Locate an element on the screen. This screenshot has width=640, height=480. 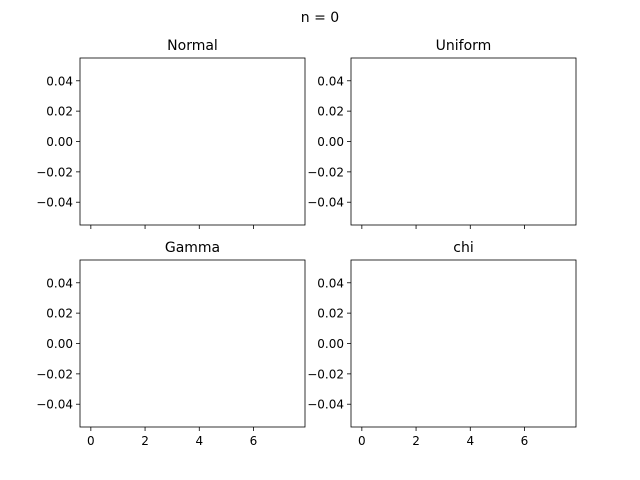
x-tick-label-chi-1: 2 is located at coordinates (416, 441).